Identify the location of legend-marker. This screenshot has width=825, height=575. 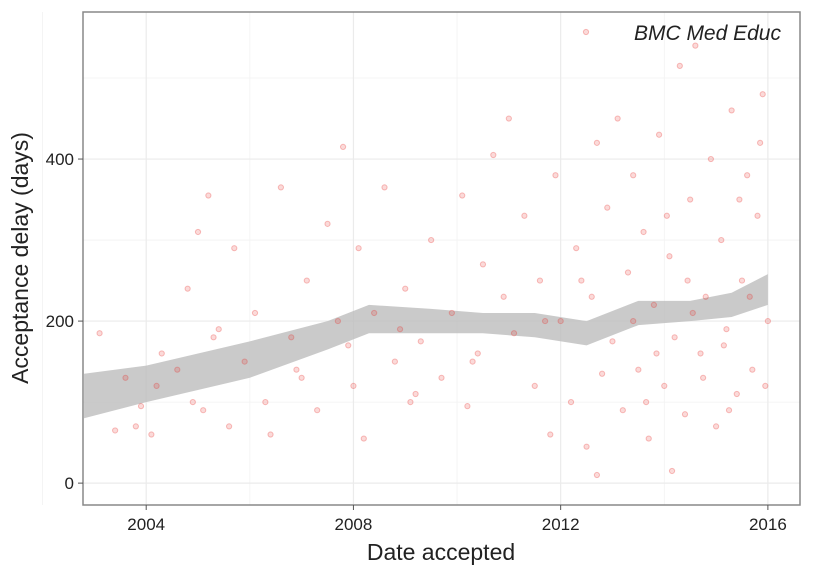
(586, 32).